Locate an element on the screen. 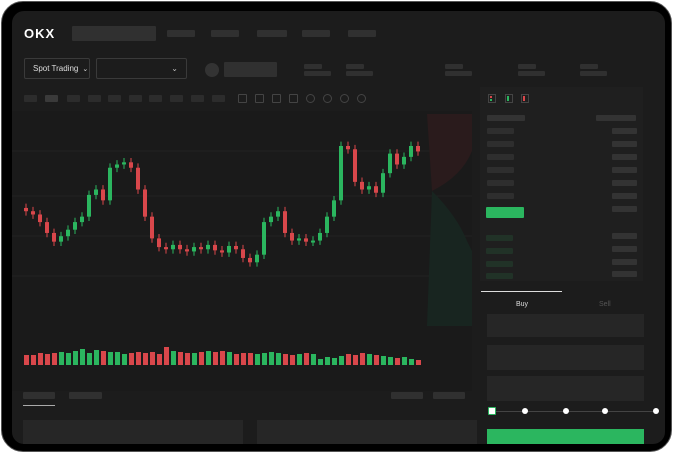 This screenshot has width=673, height=453. bid-size is located at coordinates (624, 274).